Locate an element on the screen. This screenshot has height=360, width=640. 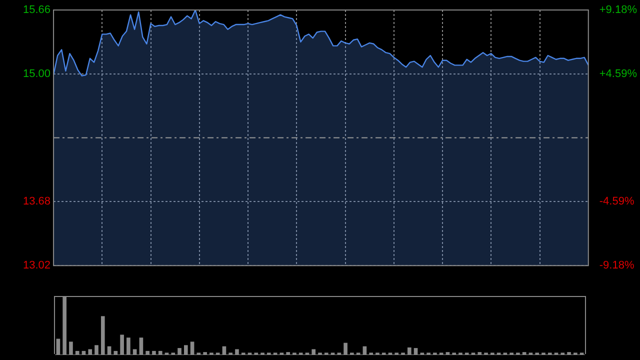
y2-tick-label: +9.18% is located at coordinates (618, 10).